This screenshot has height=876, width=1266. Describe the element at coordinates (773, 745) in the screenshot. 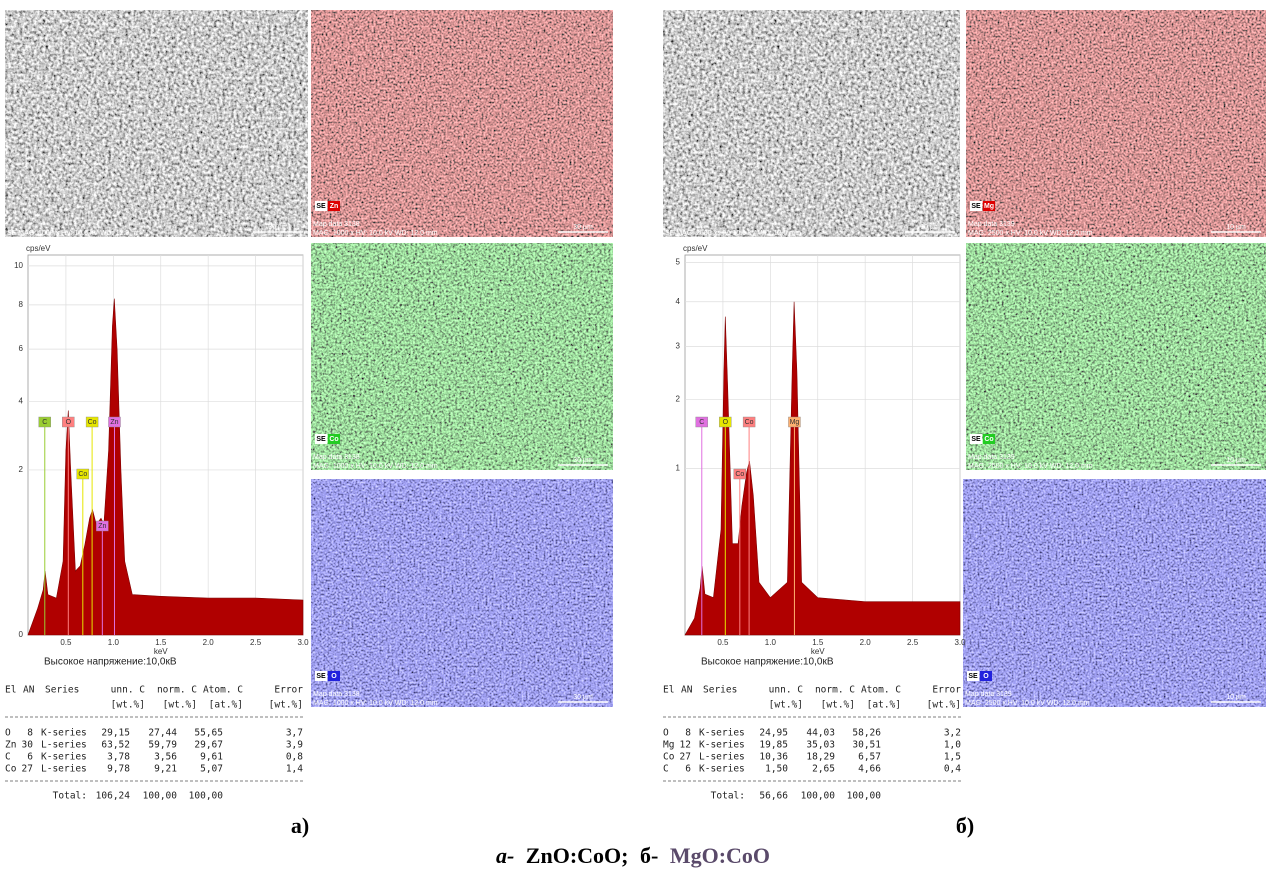

I see `table-cell: 19,85` at that location.